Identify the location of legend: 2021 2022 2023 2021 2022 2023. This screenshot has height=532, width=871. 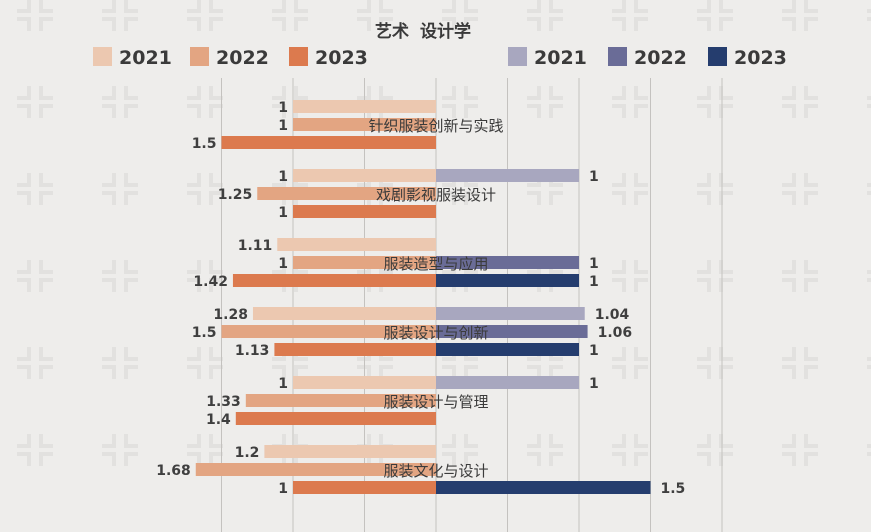
(440, 58).